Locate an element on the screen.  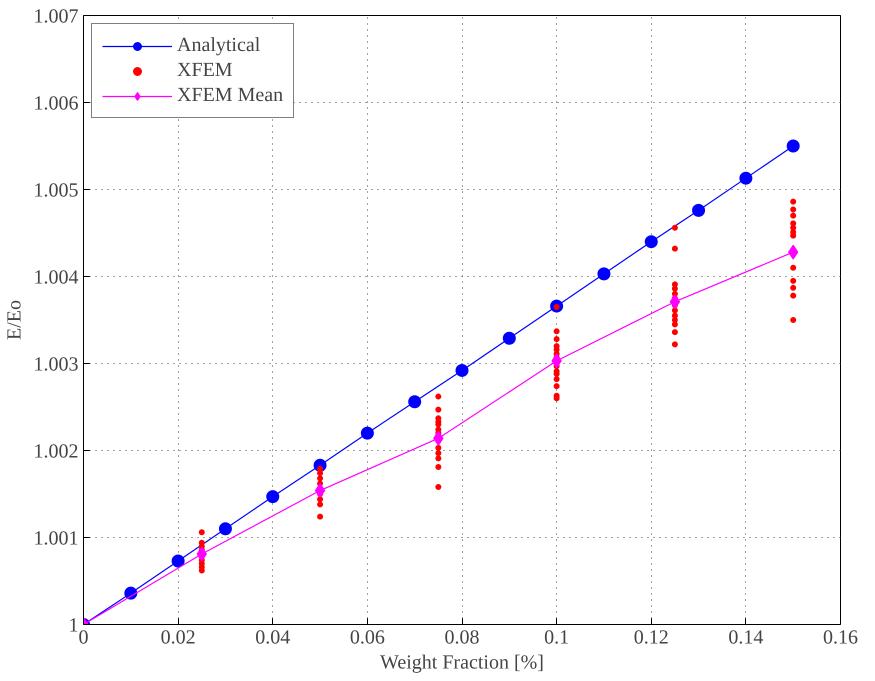
y-tick-label: 1.007 is located at coordinates (56, 17).